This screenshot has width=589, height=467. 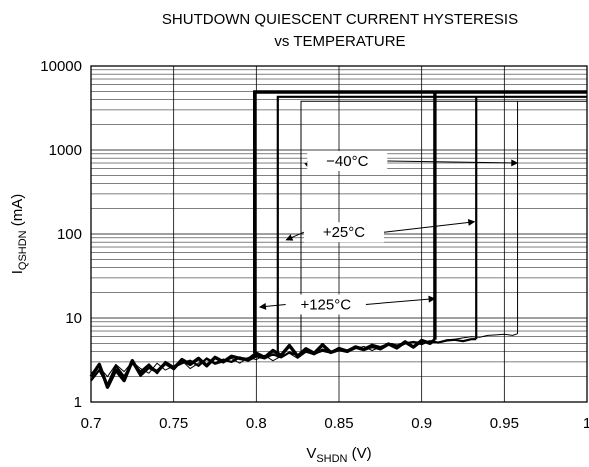 I want to click on x-tick-label: 0.95, so click(x=504, y=423).